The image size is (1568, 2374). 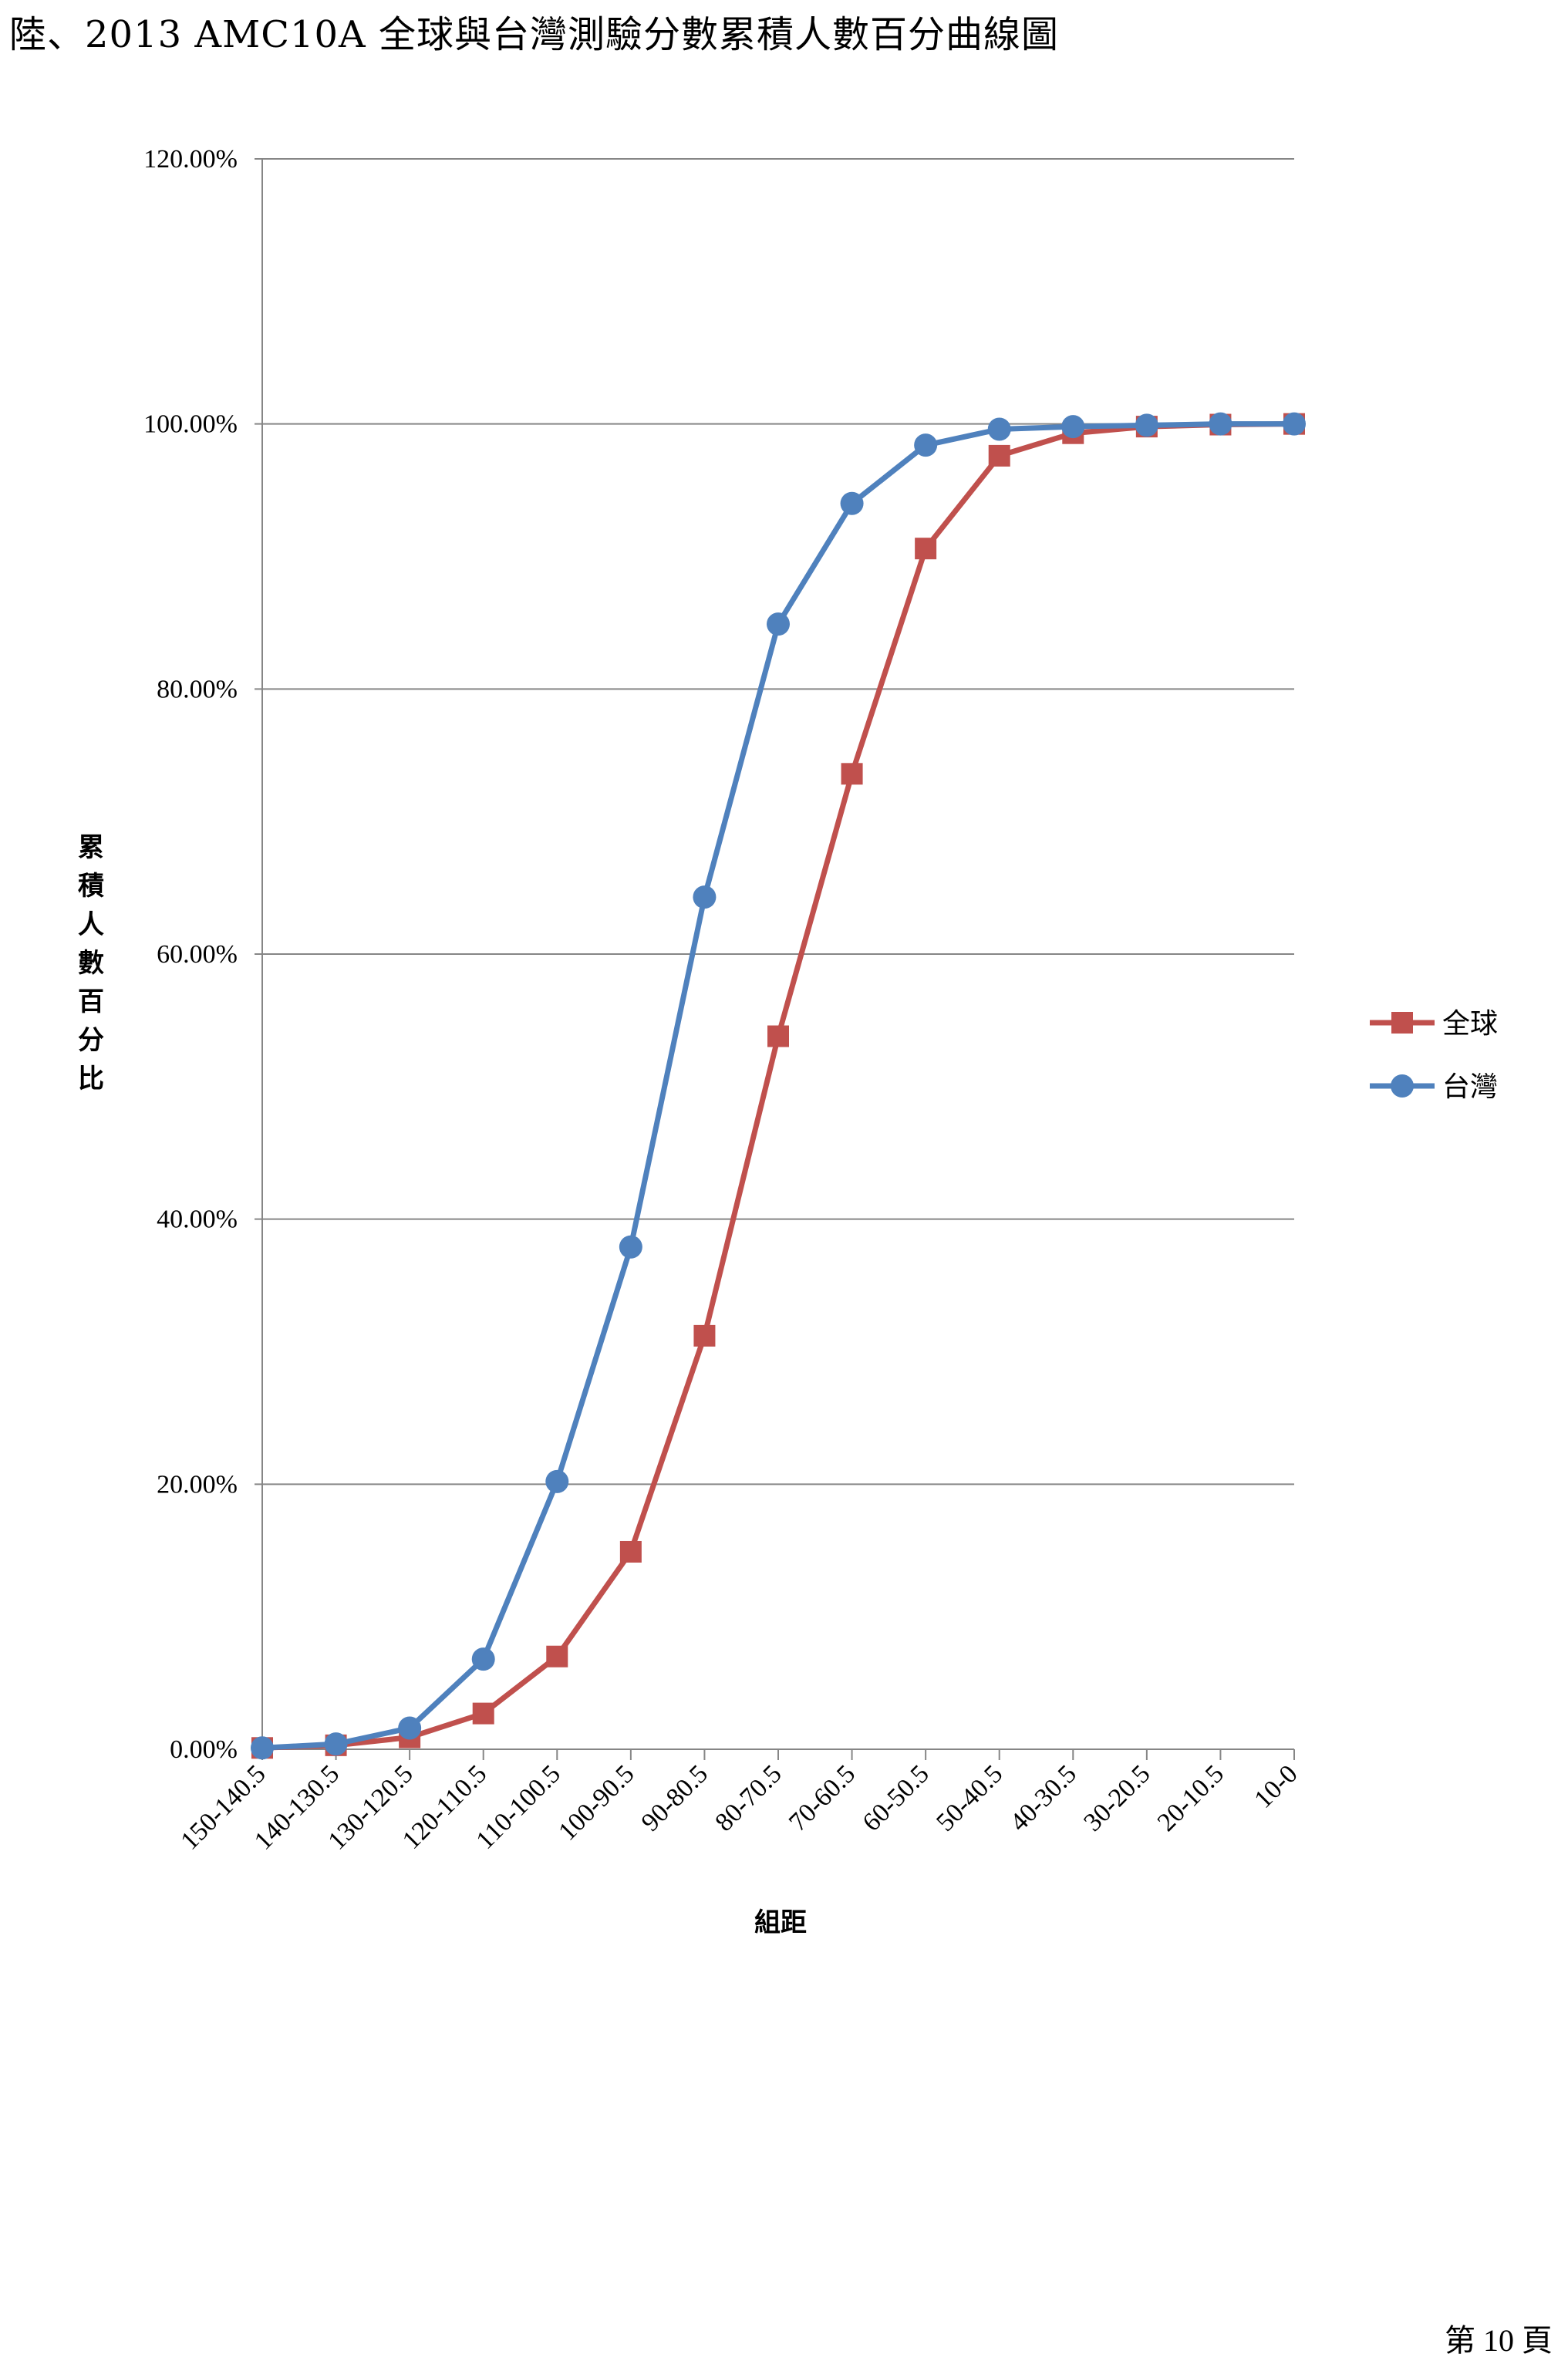 What do you see at coordinates (1117, 1798) in the screenshot?
I see `x-tick-label: 30-20.5` at bounding box center [1117, 1798].